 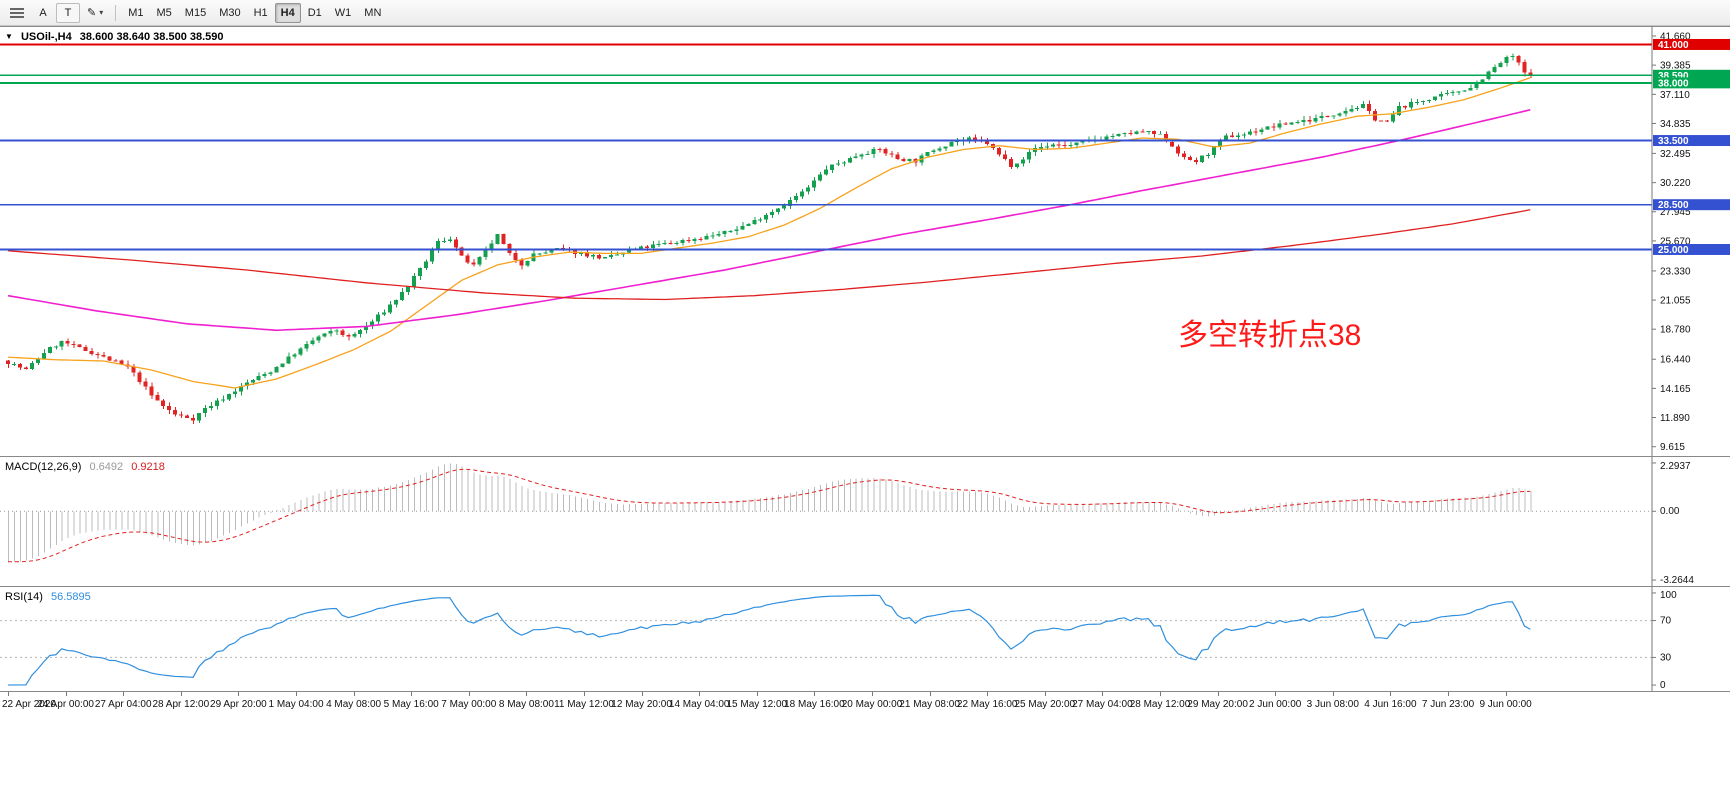 What do you see at coordinates (1270, 335) in the screenshot?
I see `chart-annotation: 多空转折点38` at bounding box center [1270, 335].